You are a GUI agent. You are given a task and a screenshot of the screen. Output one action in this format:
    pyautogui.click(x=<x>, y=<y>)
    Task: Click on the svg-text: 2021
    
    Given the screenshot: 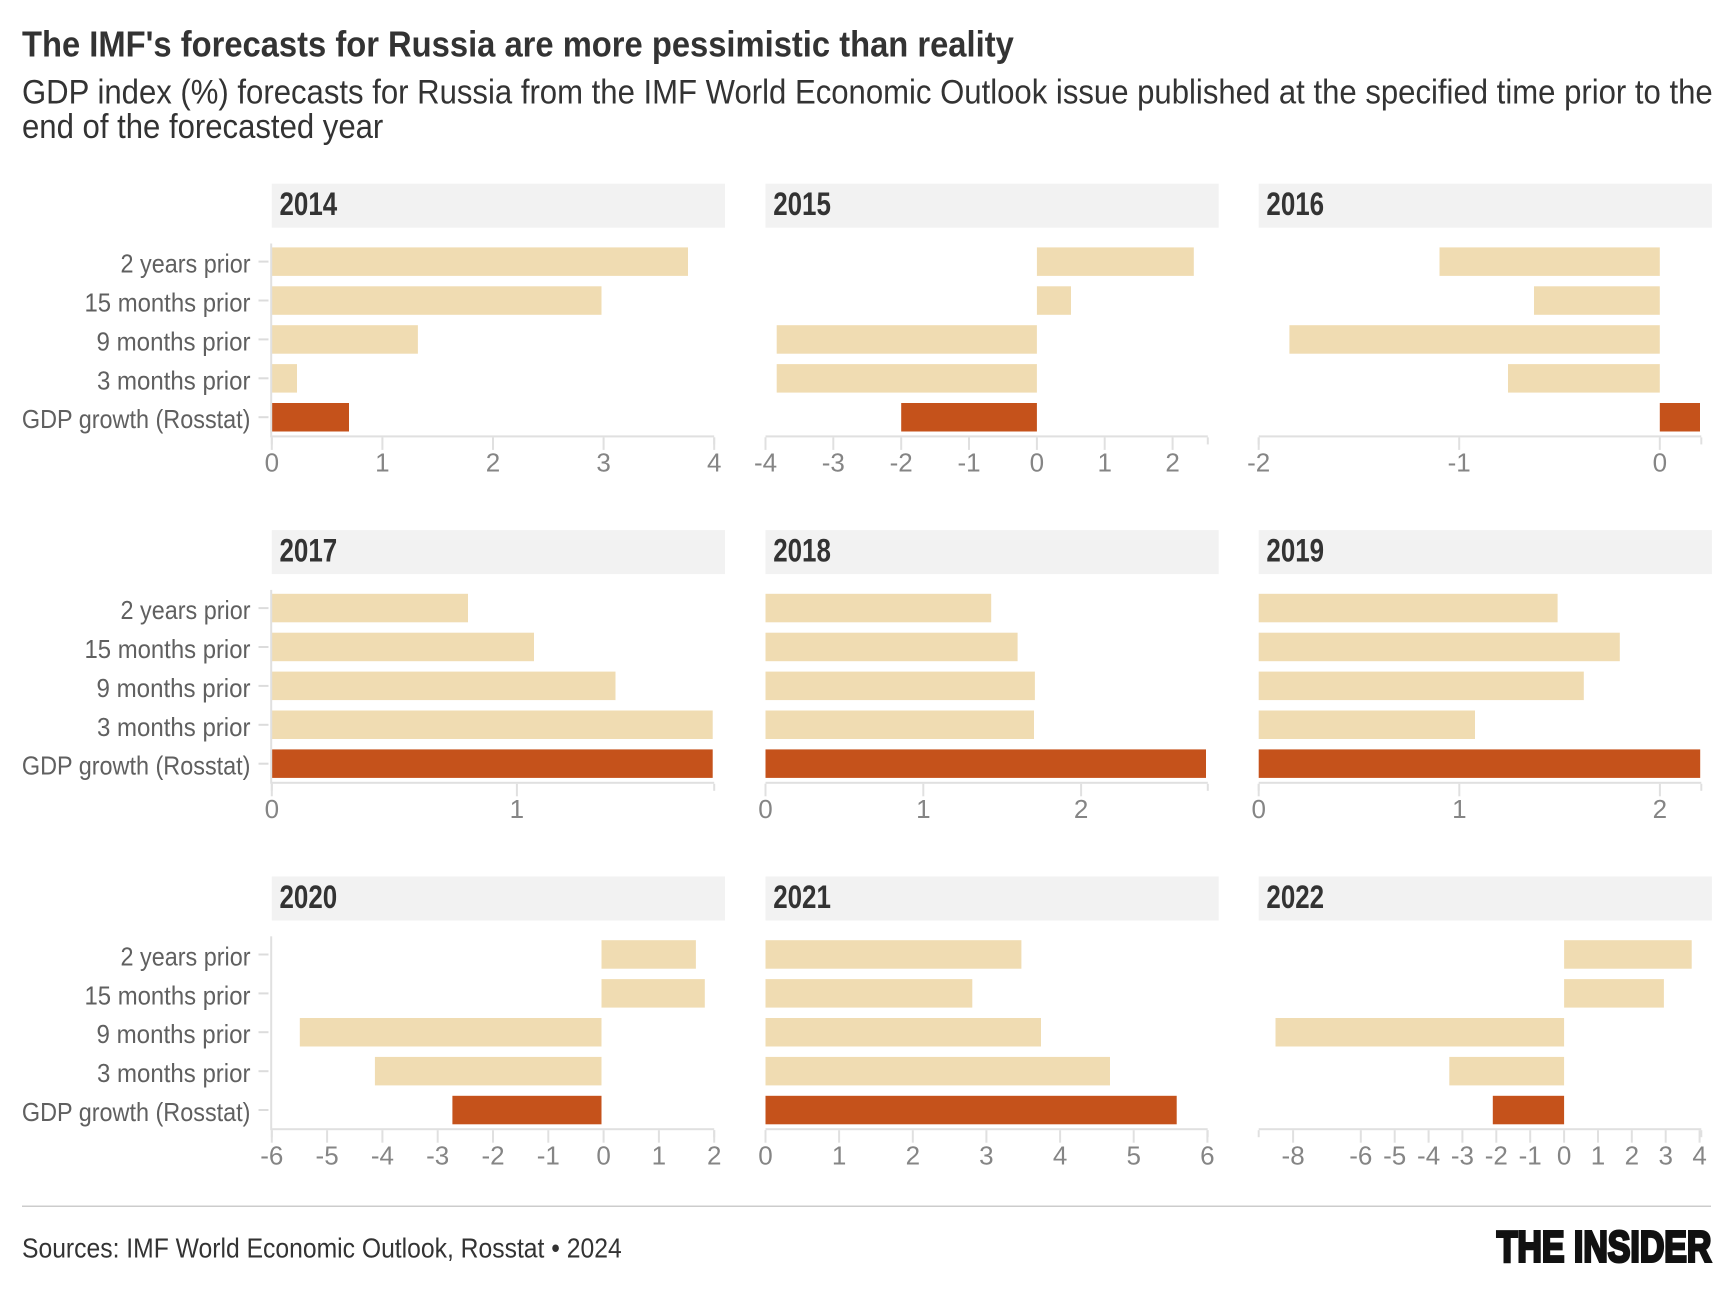 What is the action you would take?
    pyautogui.click(x=802, y=897)
    